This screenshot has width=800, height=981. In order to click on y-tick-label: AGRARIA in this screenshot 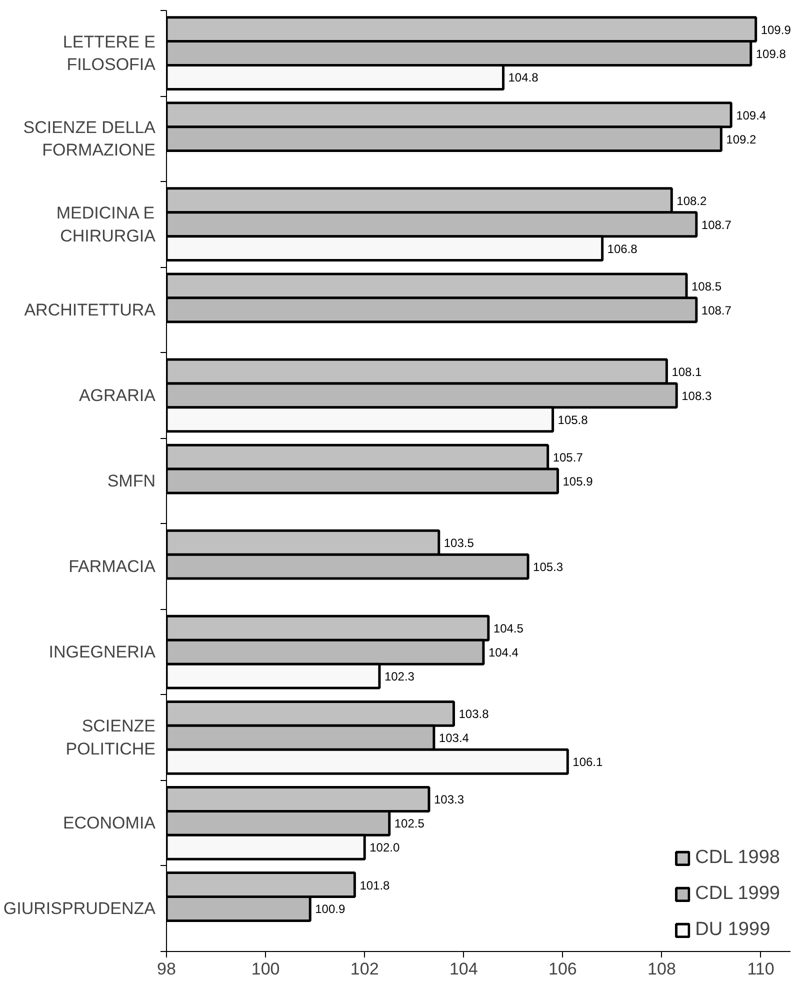, I will do `click(117, 395)`.